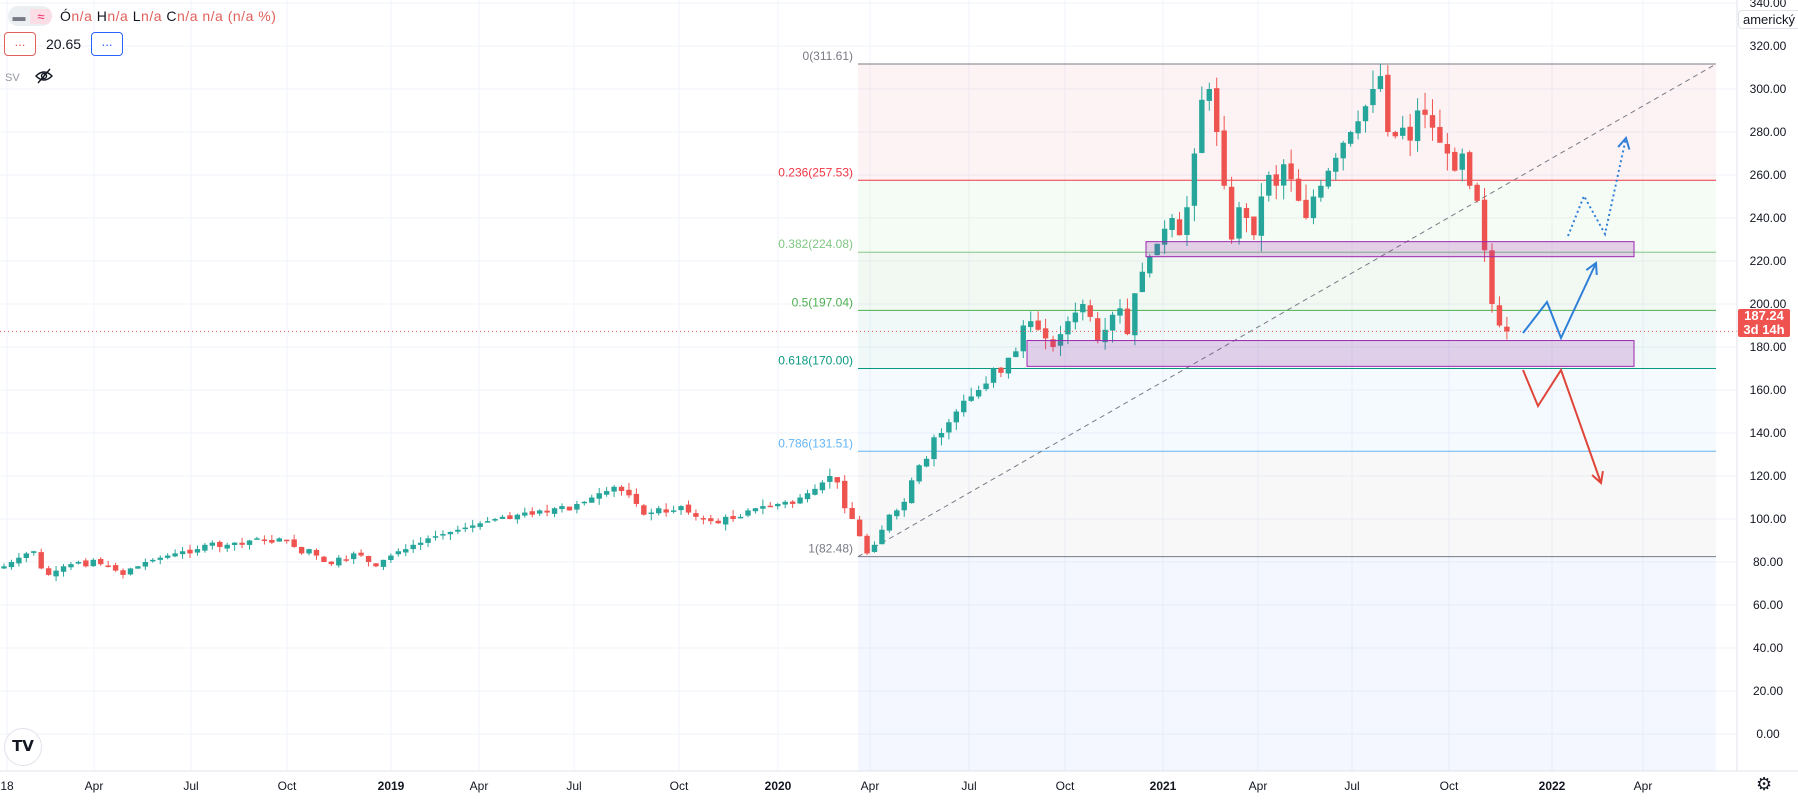 The image size is (1798, 800). Describe the element at coordinates (1351, 786) in the screenshot. I see `time-axis-label: Jul` at that location.